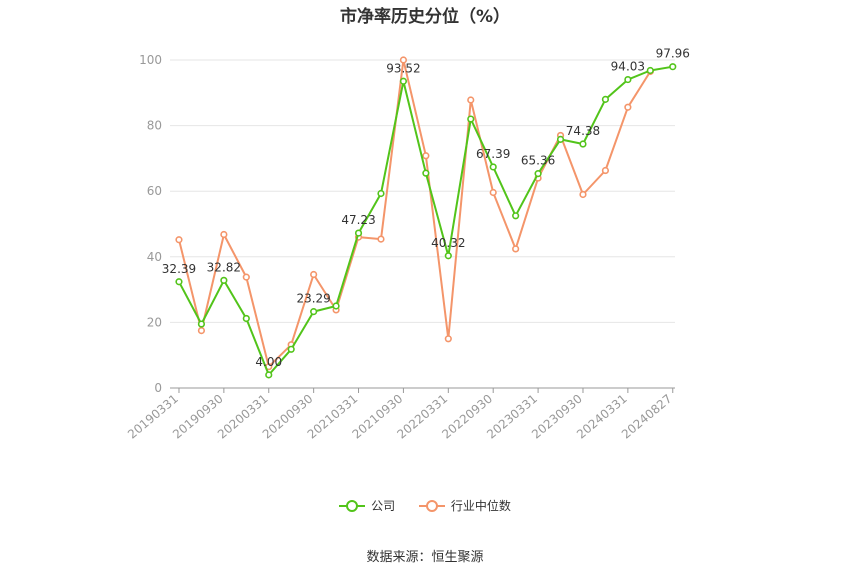 This screenshot has height=575, width=850. What do you see at coordinates (367, 505) in the screenshot?
I see `legend-item-company: 公司` at bounding box center [367, 505].